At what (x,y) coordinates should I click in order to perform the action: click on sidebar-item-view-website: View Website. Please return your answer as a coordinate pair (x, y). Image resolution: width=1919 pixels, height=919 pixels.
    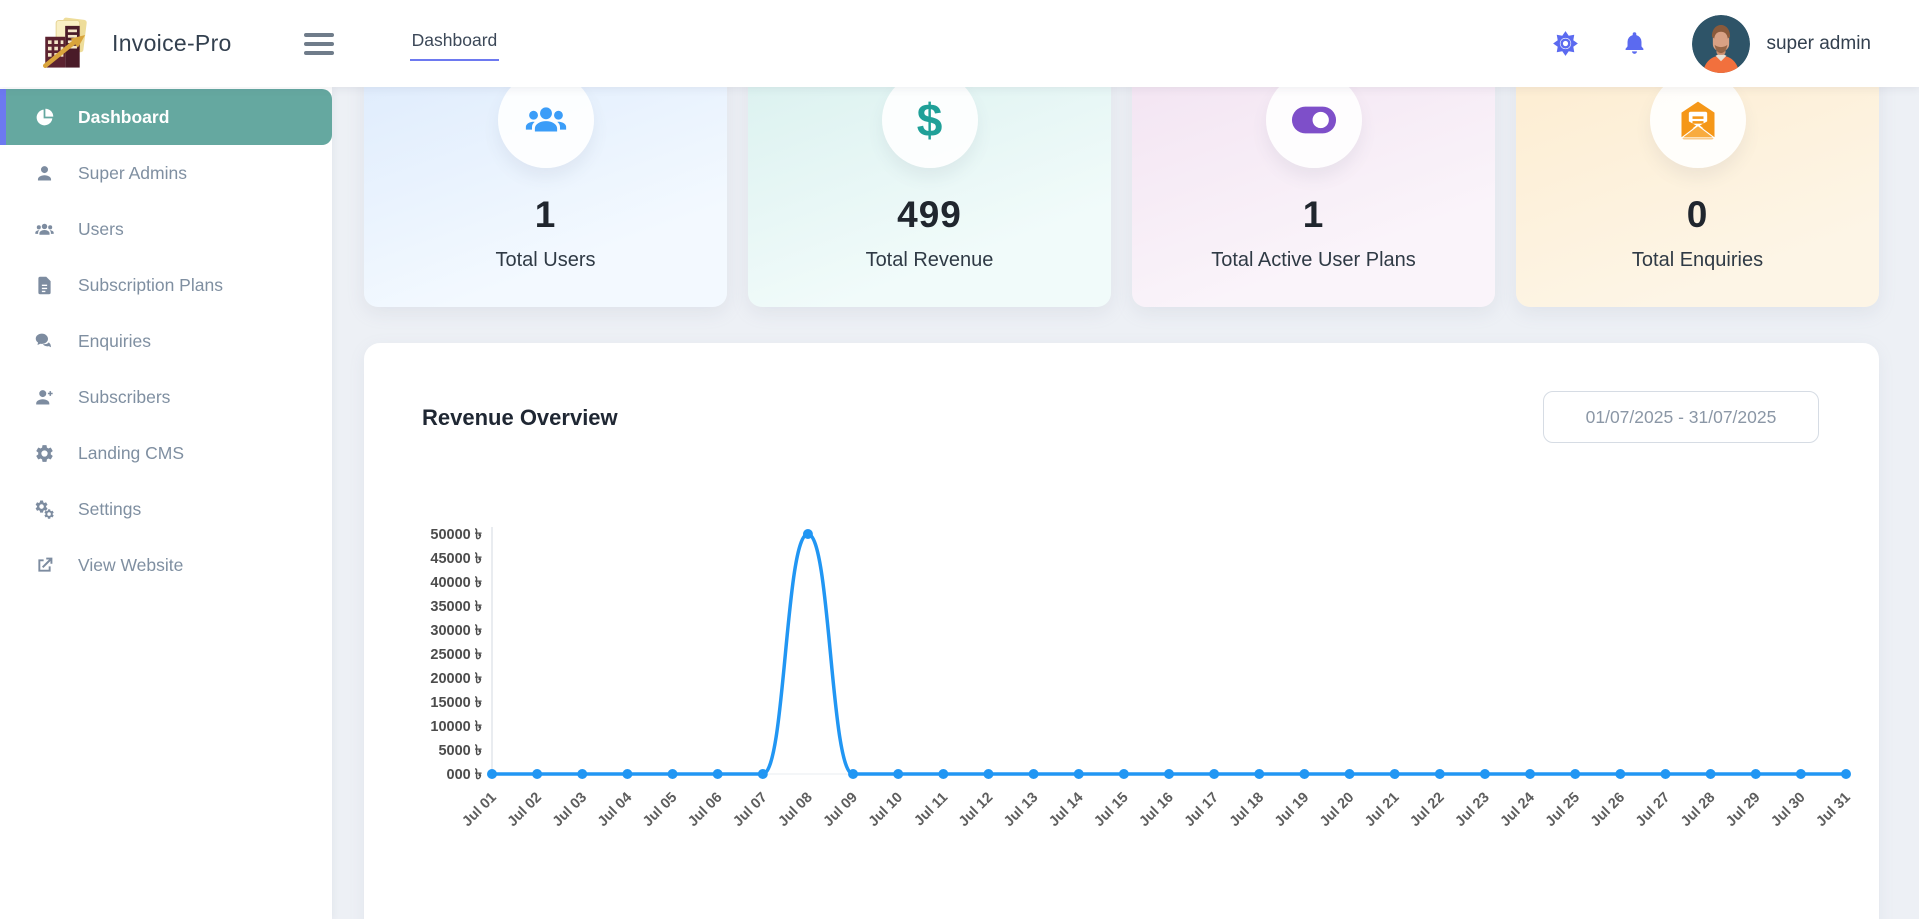
    Looking at the image, I should click on (166, 565).